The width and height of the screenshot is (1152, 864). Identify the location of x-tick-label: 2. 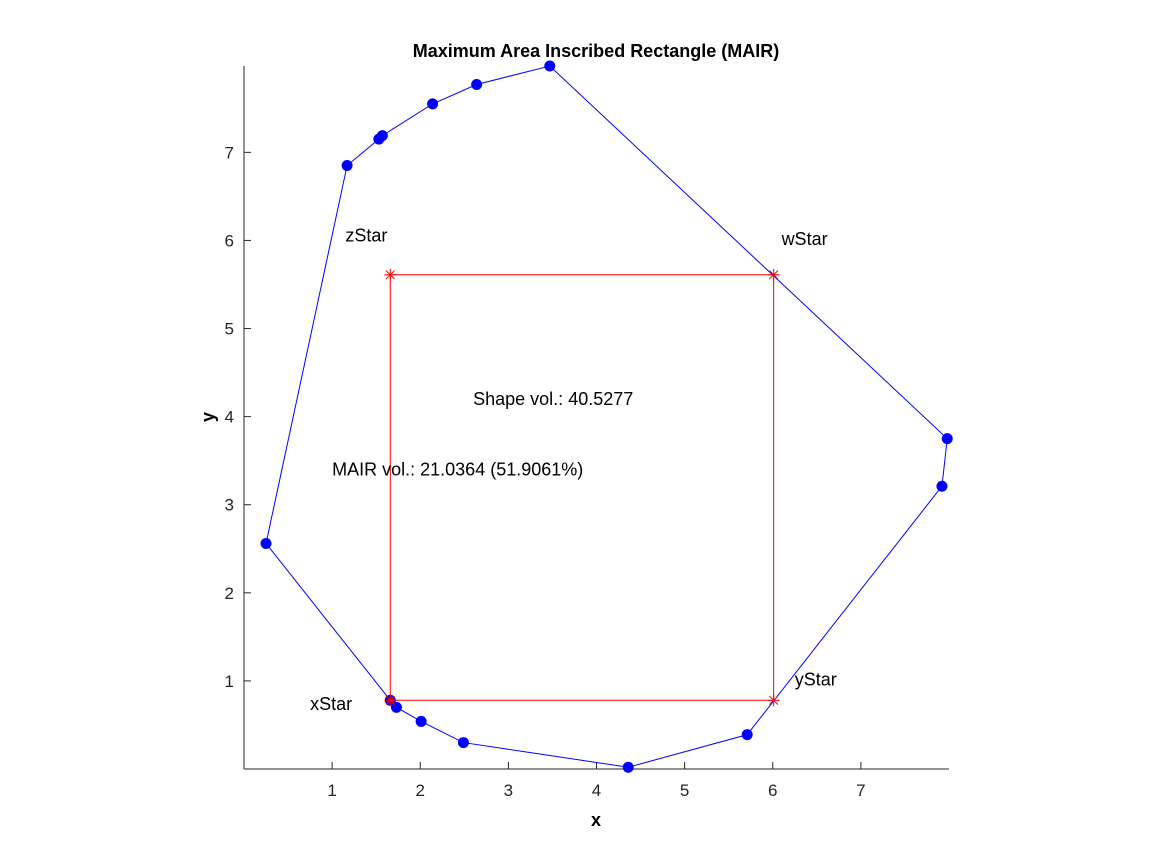
(420, 790).